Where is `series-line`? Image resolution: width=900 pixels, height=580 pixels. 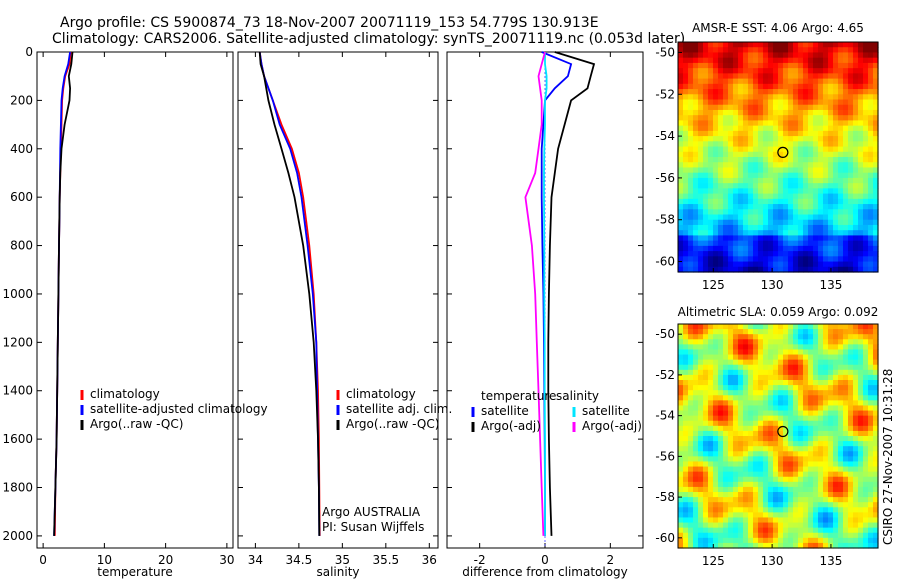
series-line is located at coordinates (571, 293).